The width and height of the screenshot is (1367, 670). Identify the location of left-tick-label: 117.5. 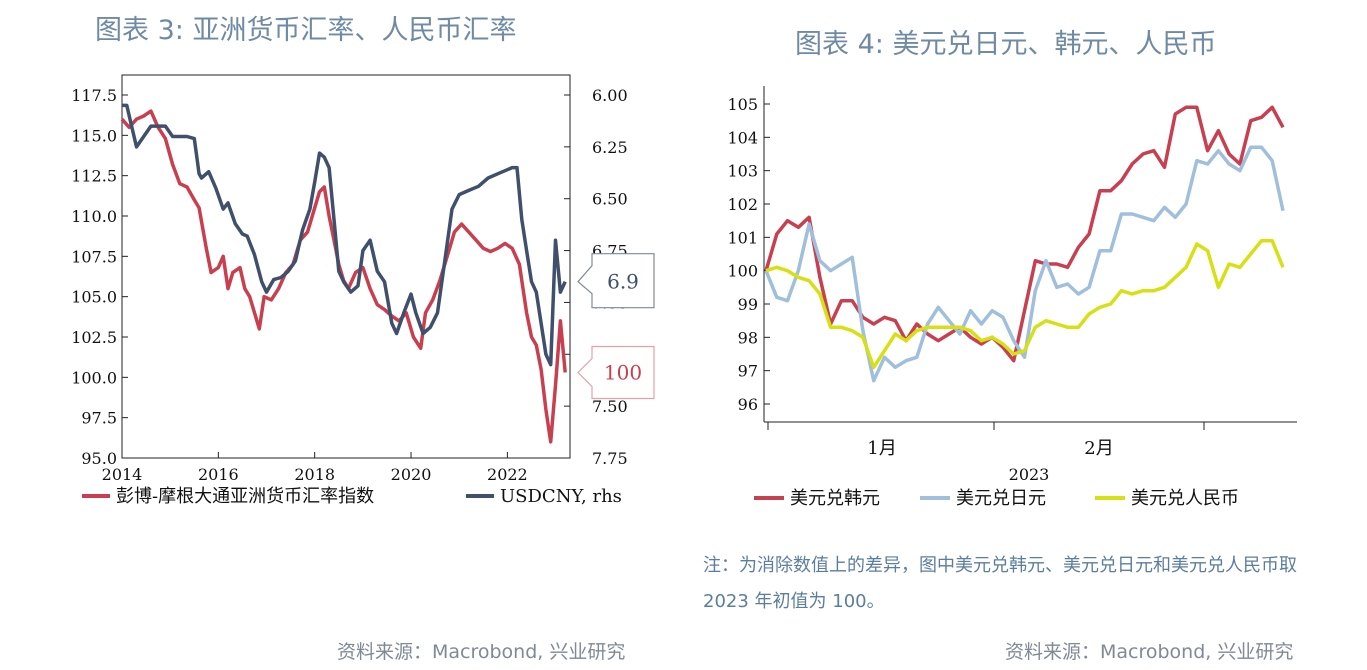
(94, 95).